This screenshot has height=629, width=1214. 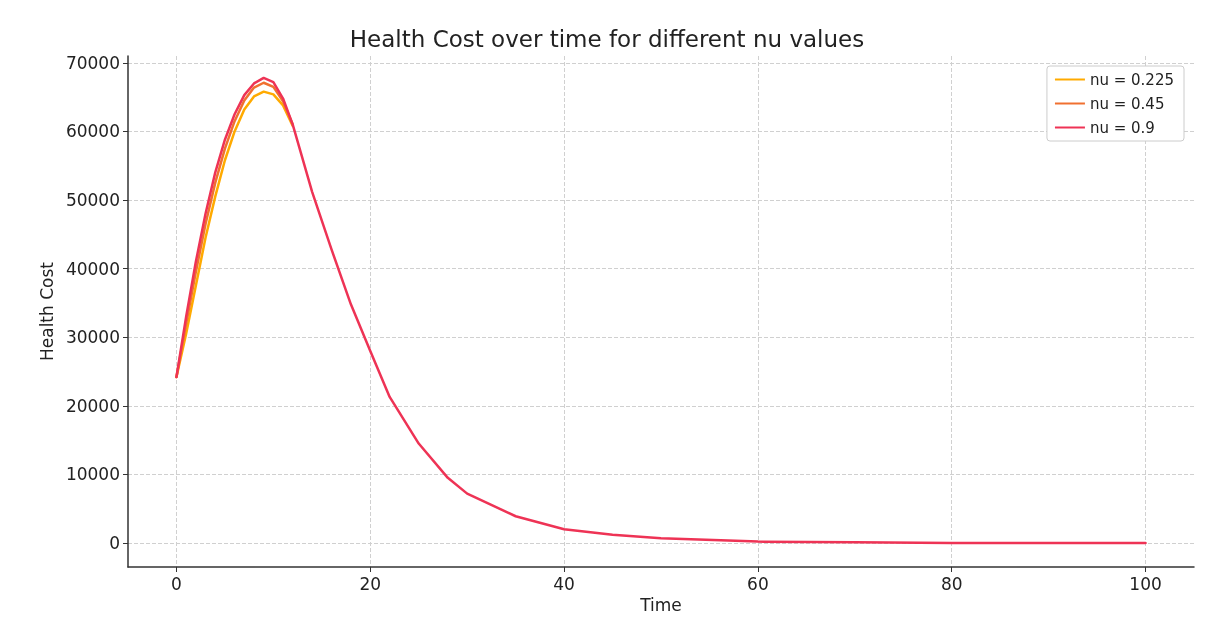 What do you see at coordinates (92, 200) in the screenshot?
I see `y-tick-label: 50000` at bounding box center [92, 200].